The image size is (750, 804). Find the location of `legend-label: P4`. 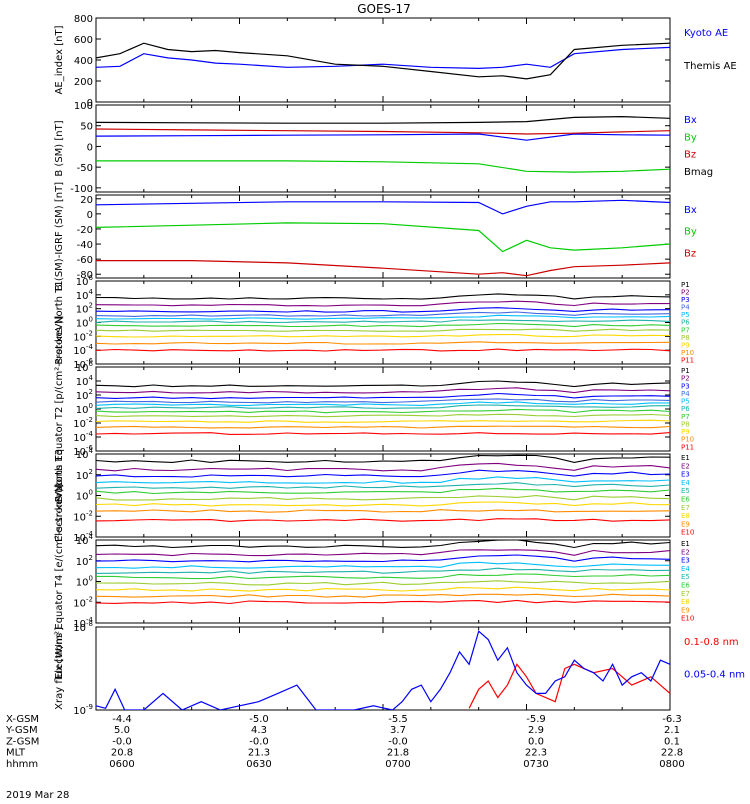

legend-label: P4 is located at coordinates (685, 394).